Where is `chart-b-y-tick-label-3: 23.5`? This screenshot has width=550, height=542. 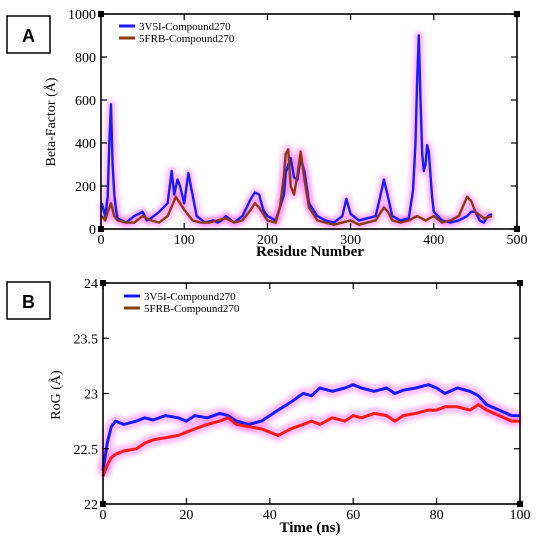 chart-b-y-tick-label-3: 23.5 is located at coordinates (86, 339).